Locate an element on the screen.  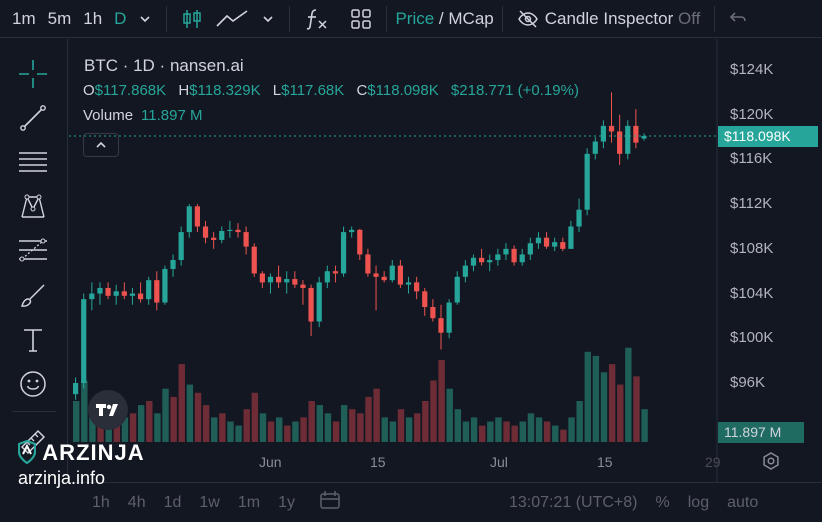
collapse-legend-button is located at coordinates (101, 145).